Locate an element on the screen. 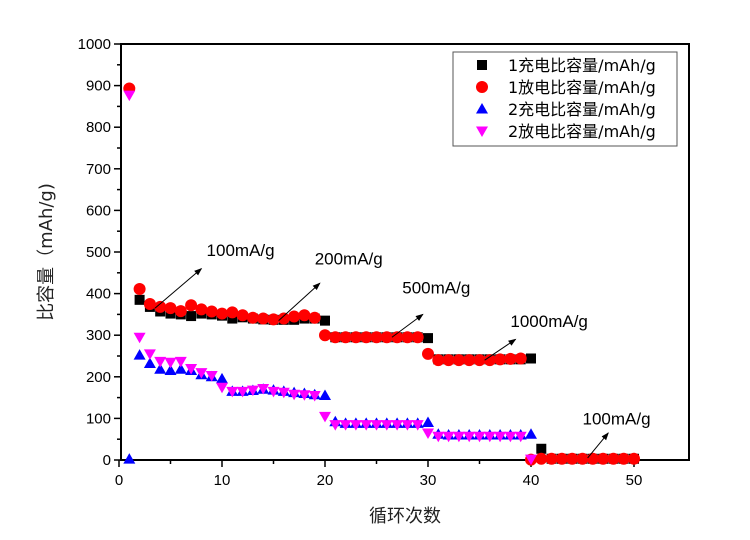 The height and width of the screenshot is (540, 750). x-tick-label: 20 is located at coordinates (325, 480).